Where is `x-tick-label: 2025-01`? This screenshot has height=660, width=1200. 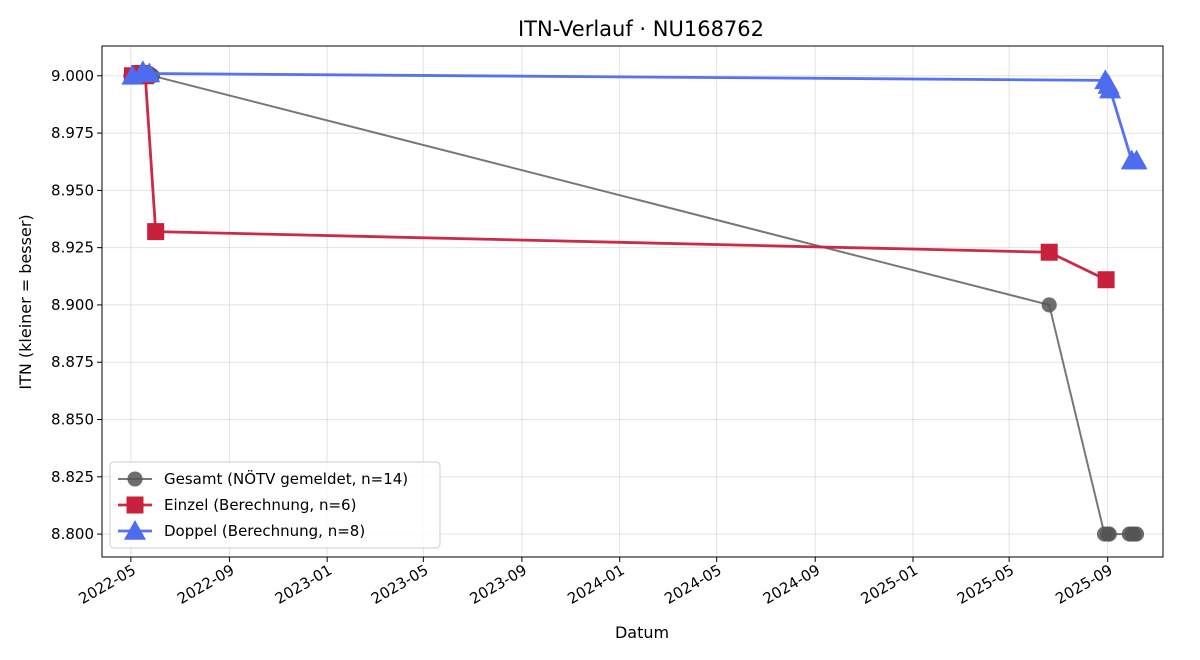 x-tick-label: 2025-01 is located at coordinates (889, 584).